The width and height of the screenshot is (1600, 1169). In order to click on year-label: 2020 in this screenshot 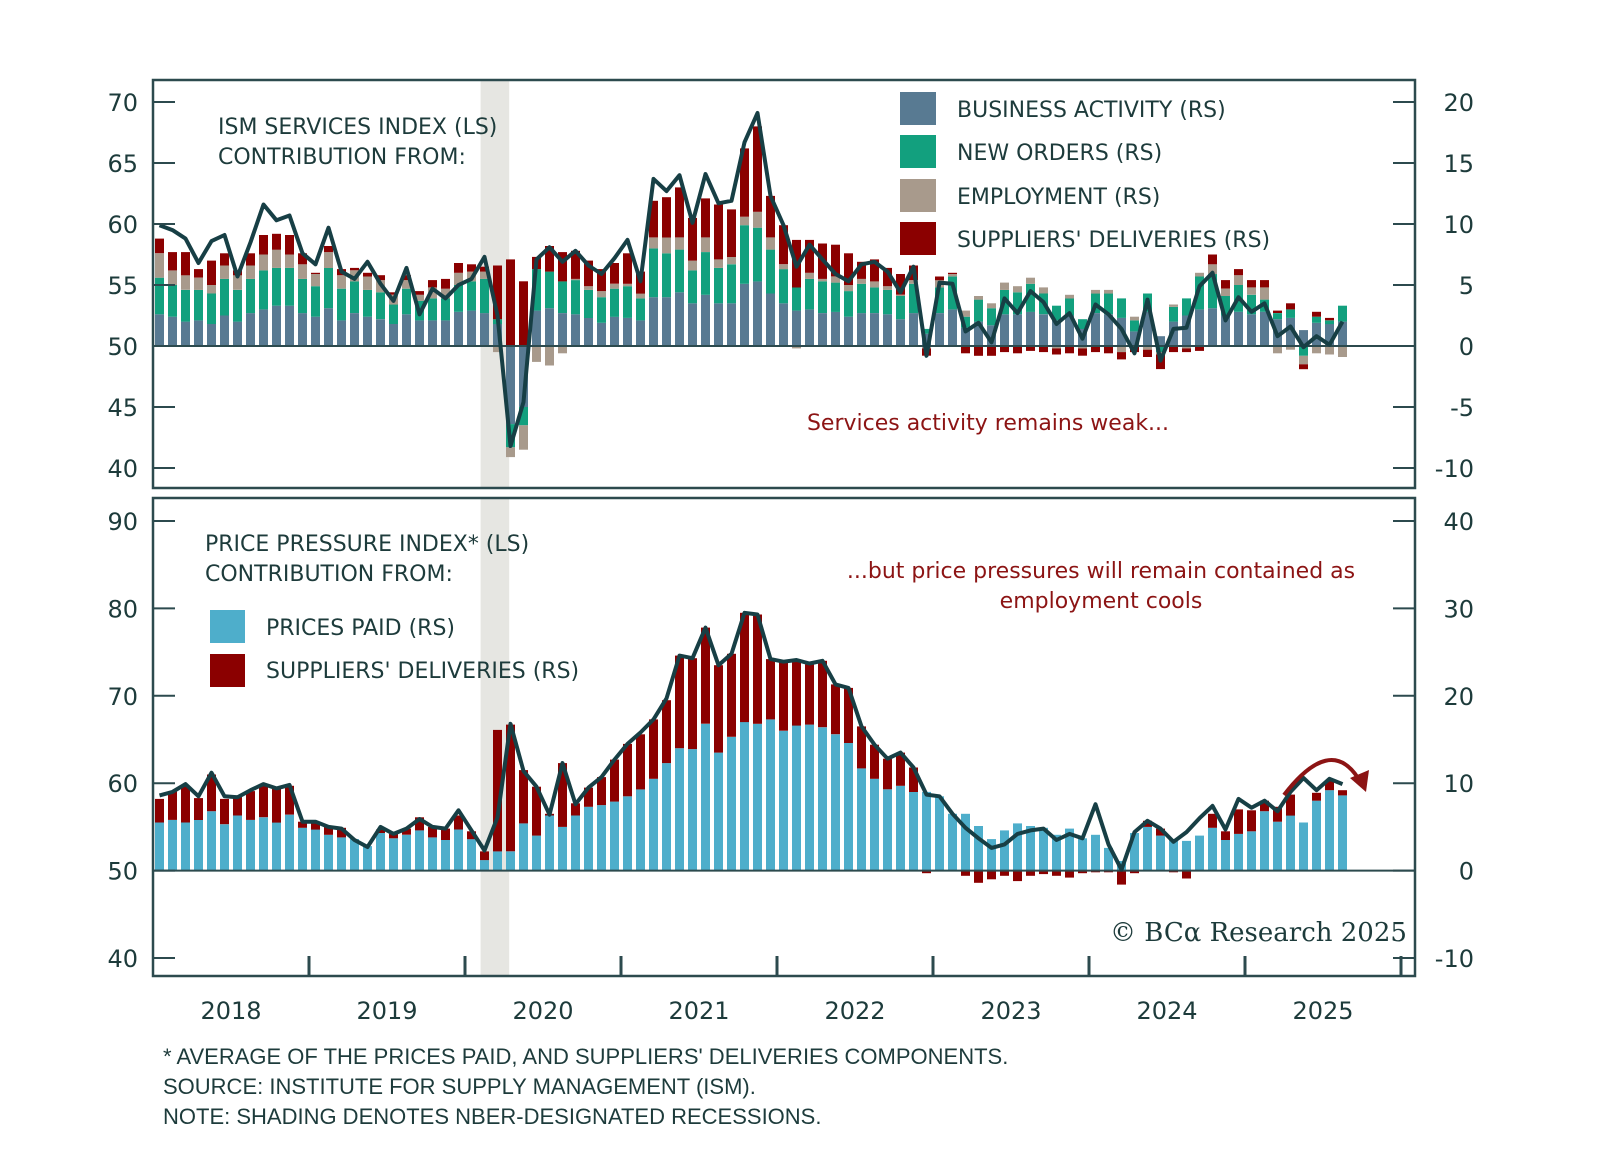, I will do `click(542, 1011)`.